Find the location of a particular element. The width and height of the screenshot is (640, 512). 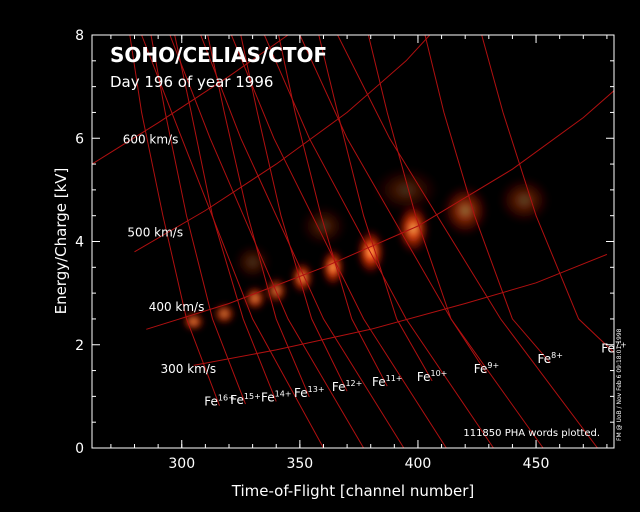

ion-charge: 7+ is located at coordinates (621, 344).